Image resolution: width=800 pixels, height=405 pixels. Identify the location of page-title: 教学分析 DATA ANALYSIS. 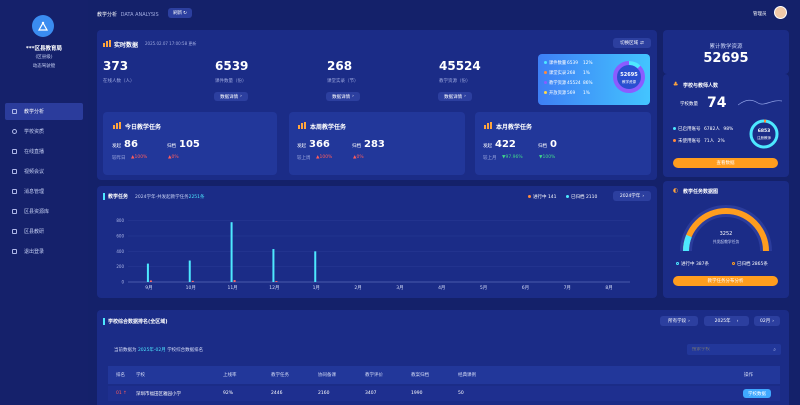
(128, 15).